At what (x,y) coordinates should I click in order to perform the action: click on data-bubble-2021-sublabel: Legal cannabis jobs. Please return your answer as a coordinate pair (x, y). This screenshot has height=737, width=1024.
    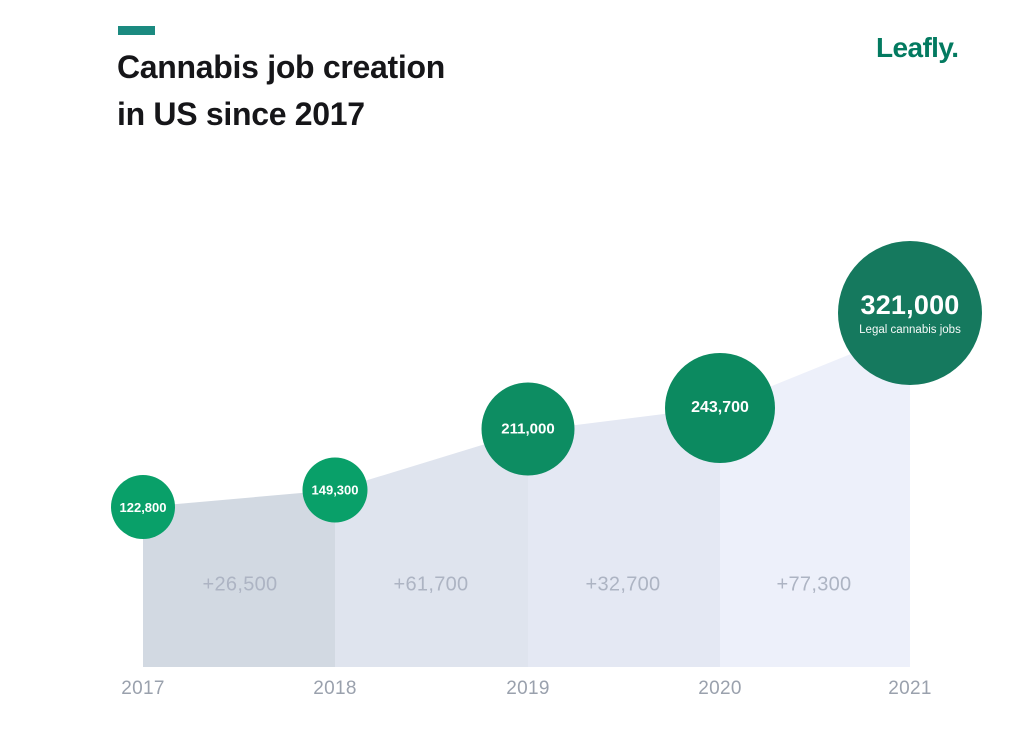
    Looking at the image, I should click on (910, 330).